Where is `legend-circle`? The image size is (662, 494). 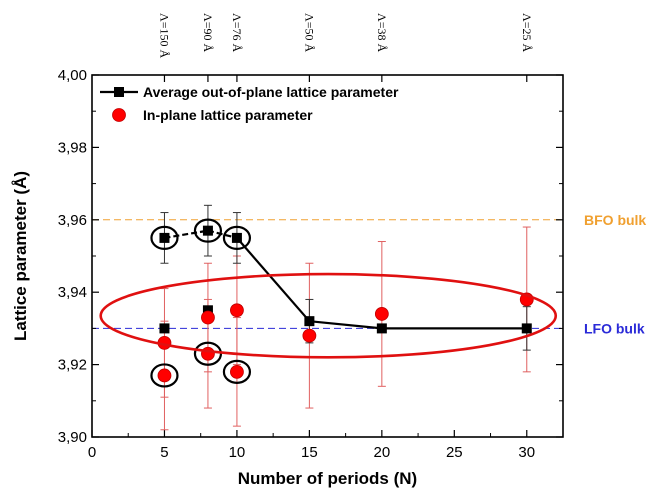 legend-circle is located at coordinates (119, 115).